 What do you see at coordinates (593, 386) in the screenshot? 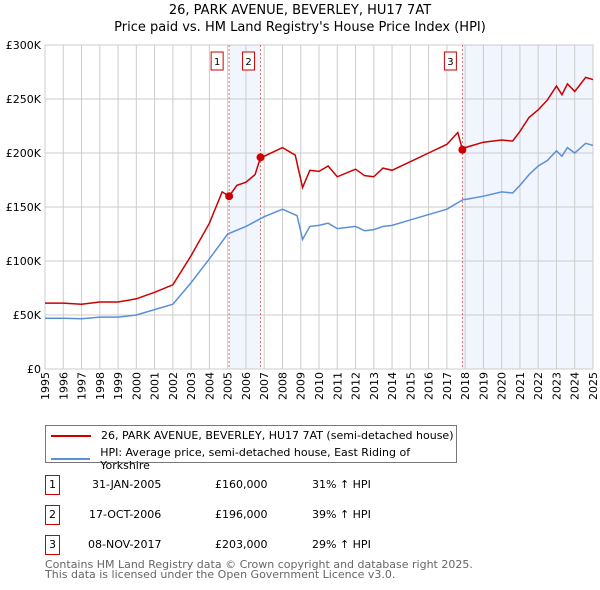
I see `x-tick-label: 2025` at bounding box center [593, 386].